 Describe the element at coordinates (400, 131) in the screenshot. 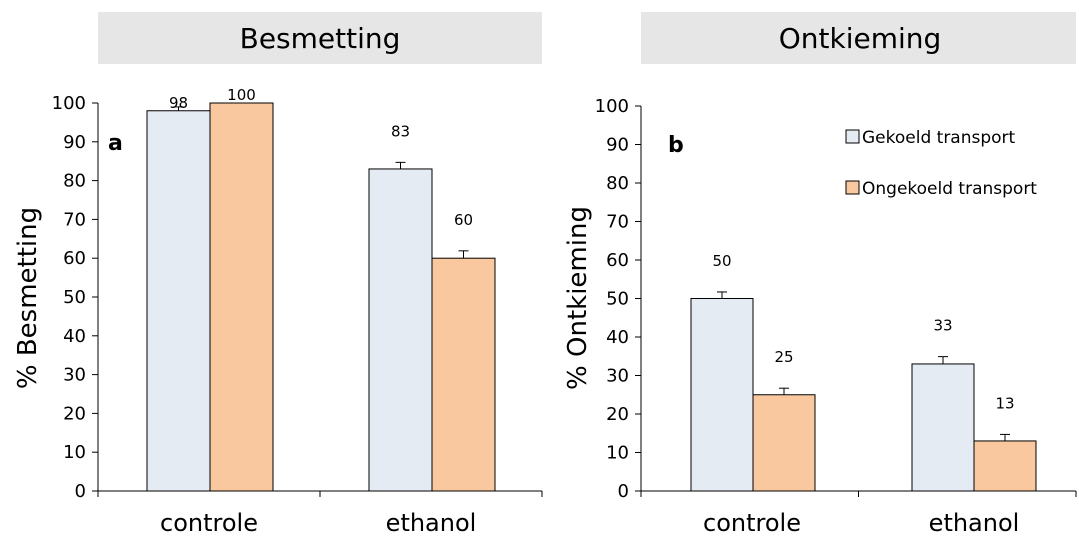

I see `data-label-besmetting-ethanol-gekoeld: 83` at that location.